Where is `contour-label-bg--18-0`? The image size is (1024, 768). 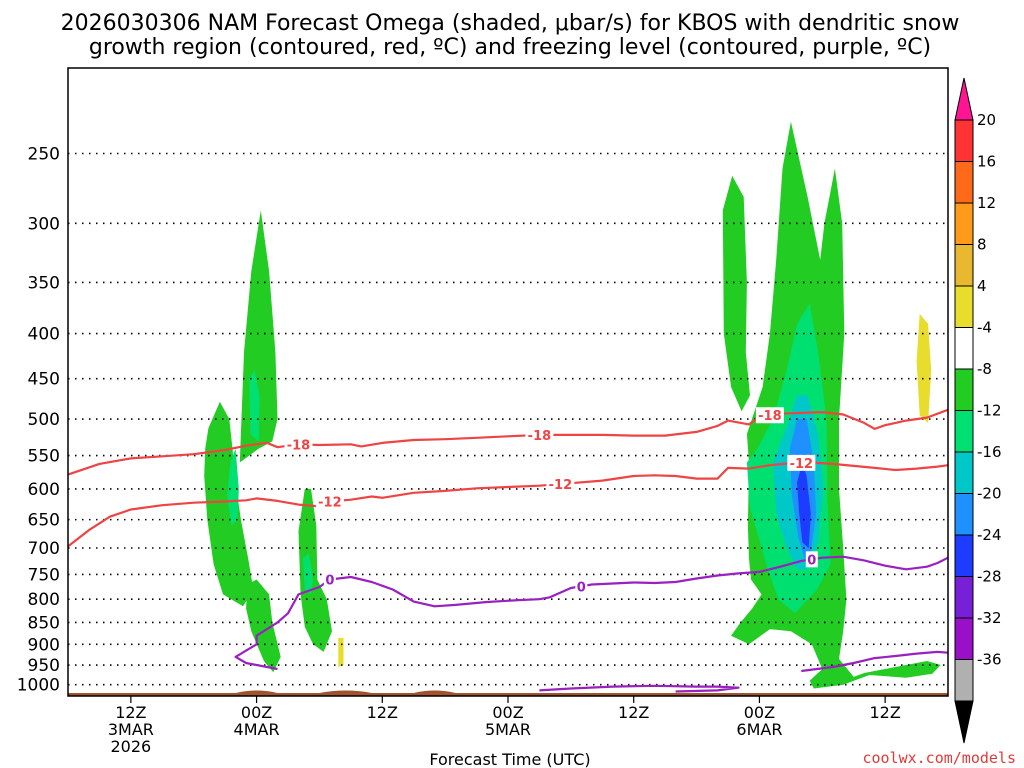
contour-label-bg--18-0 is located at coordinates (298, 444).